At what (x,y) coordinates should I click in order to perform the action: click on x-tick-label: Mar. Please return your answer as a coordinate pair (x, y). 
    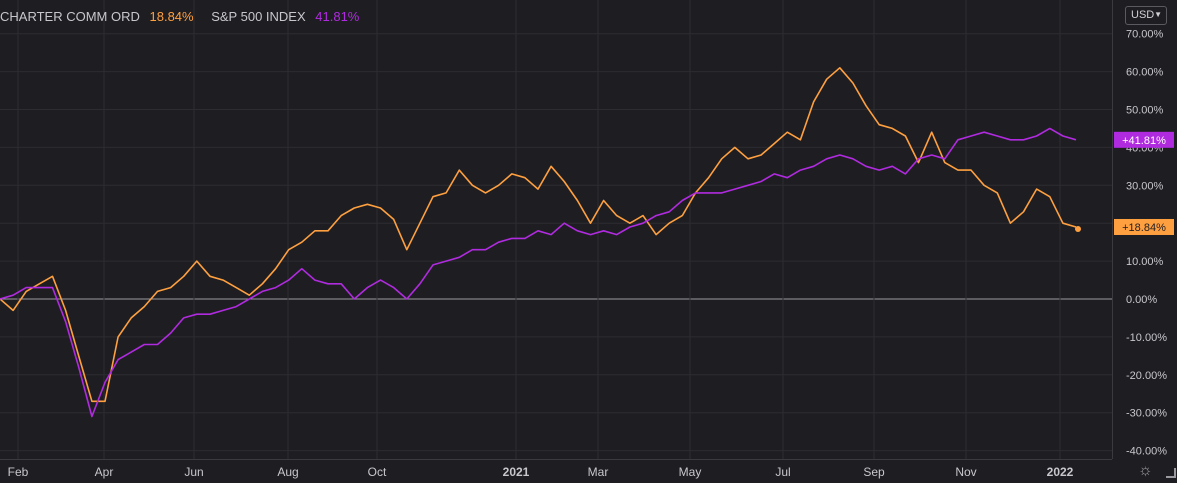
    Looking at the image, I should click on (598, 472).